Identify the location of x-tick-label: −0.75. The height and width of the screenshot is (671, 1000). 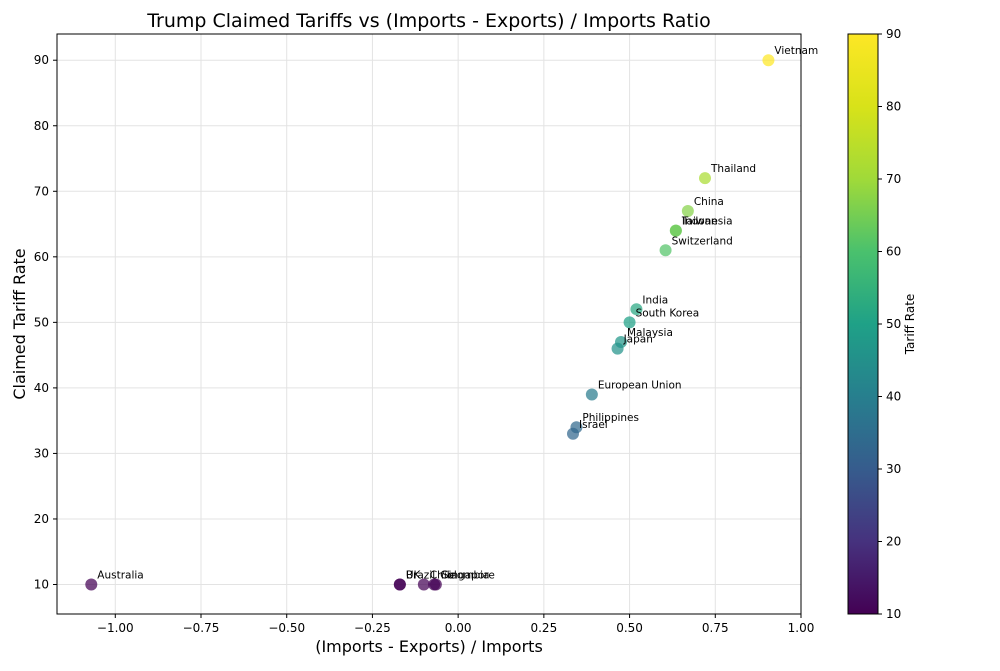
(201, 628).